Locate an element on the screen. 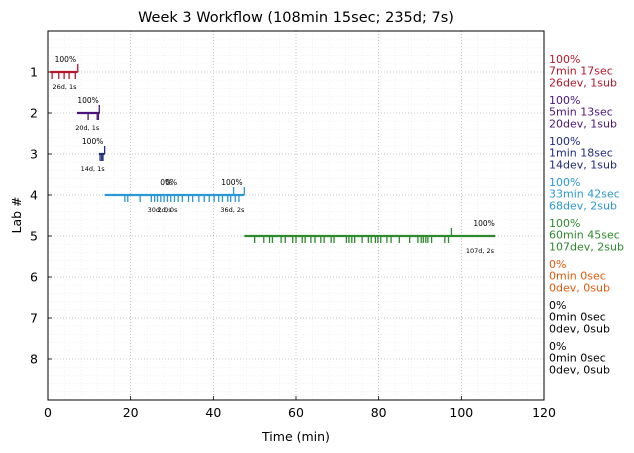 The width and height of the screenshot is (634, 453). y-tick-label: 2 is located at coordinates (34, 113).